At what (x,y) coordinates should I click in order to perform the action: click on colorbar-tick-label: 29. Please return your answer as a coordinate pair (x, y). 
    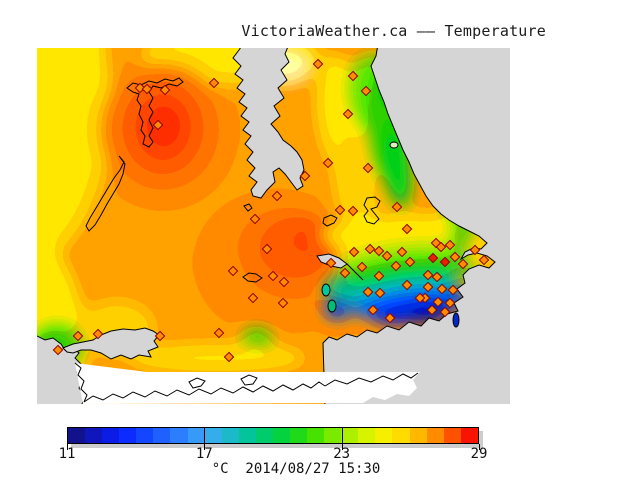
    Looking at the image, I should click on (479, 454).